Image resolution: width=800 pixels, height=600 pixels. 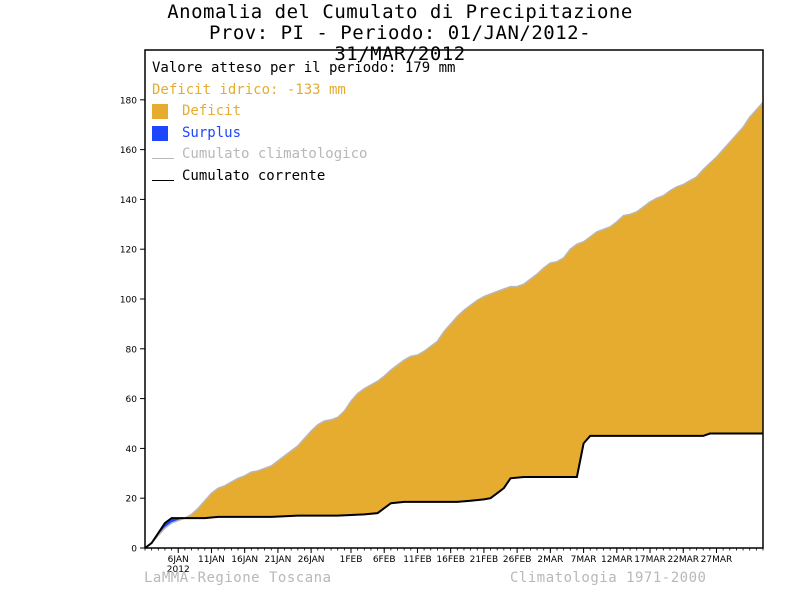 What do you see at coordinates (303, 112) in the screenshot?
I see `legend-deficit: Deficit` at bounding box center [303, 112].